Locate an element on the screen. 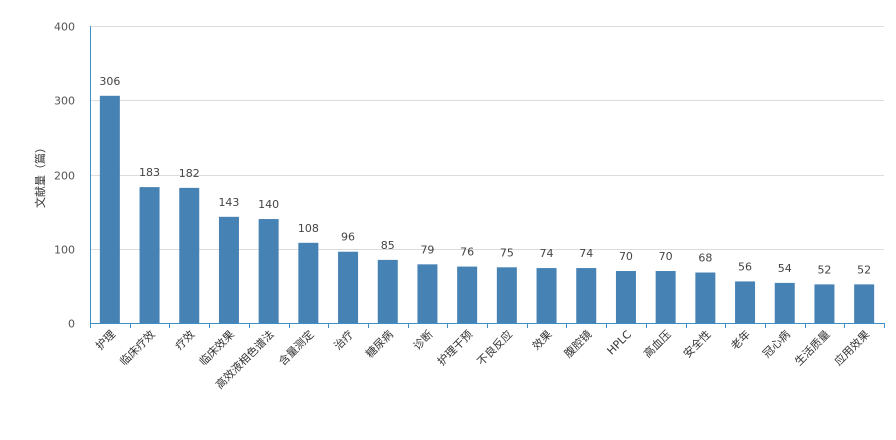 The image size is (896, 440). y-tick-label: 0 is located at coordinates (71, 324).